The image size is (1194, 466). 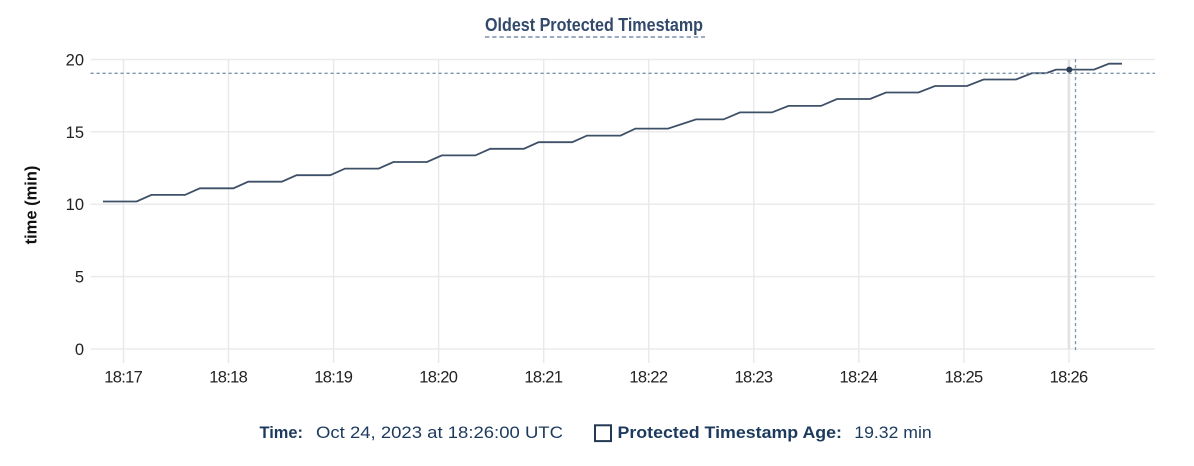 I want to click on svg-text: 18:24, so click(x=859, y=378).